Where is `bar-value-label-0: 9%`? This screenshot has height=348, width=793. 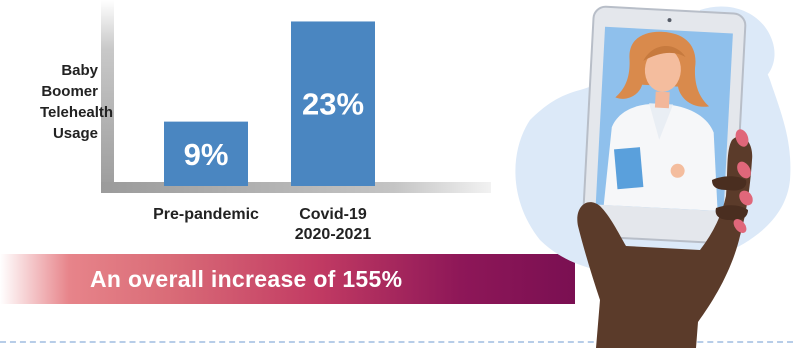
bar-value-label-0: 9% is located at coordinates (206, 154).